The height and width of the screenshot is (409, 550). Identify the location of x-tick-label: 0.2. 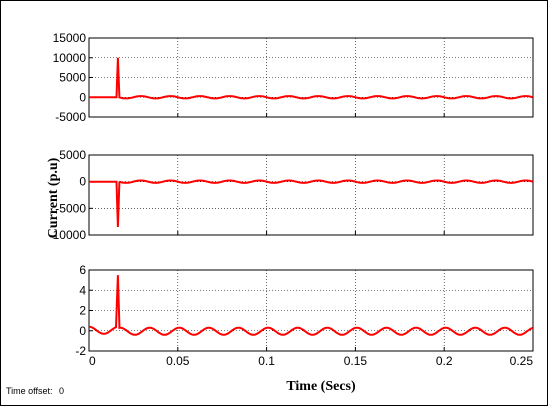
(444, 361).